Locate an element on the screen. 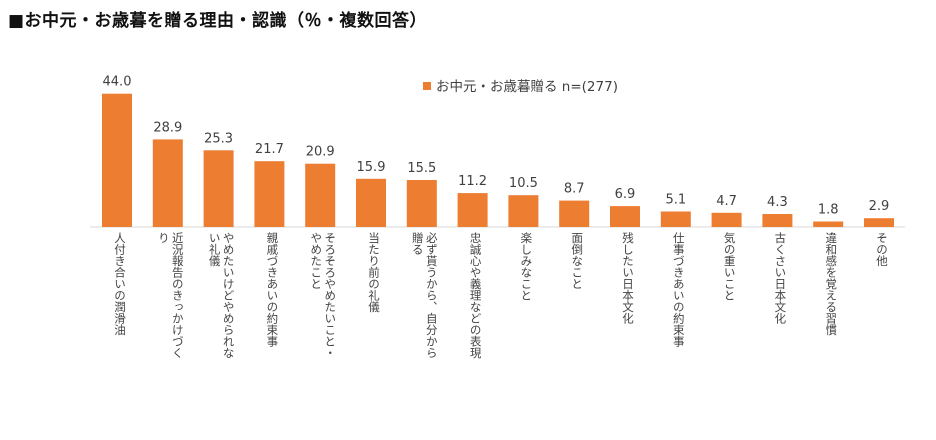 The width and height of the screenshot is (936, 440). category-label-line: 忠誠心や義理などの表現 is located at coordinates (475, 295).